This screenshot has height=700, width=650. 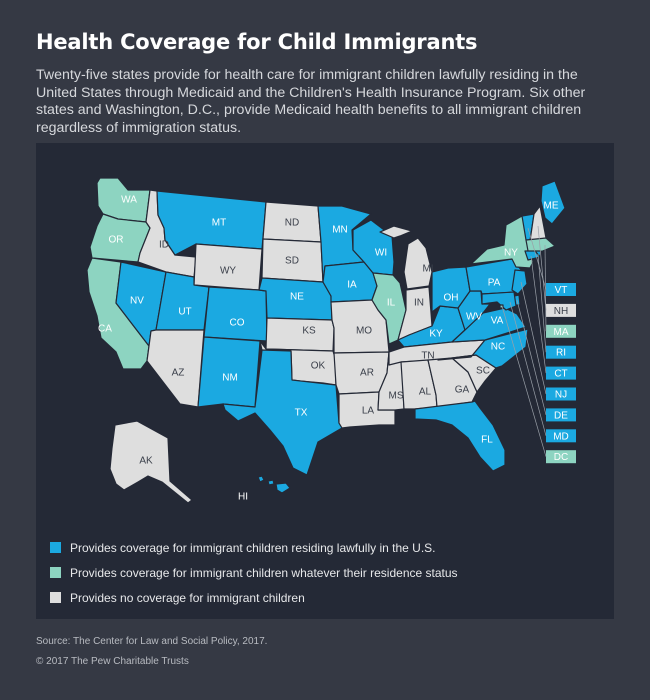 What do you see at coordinates (451, 298) in the screenshot?
I see `state-label-oh: OH` at bounding box center [451, 298].